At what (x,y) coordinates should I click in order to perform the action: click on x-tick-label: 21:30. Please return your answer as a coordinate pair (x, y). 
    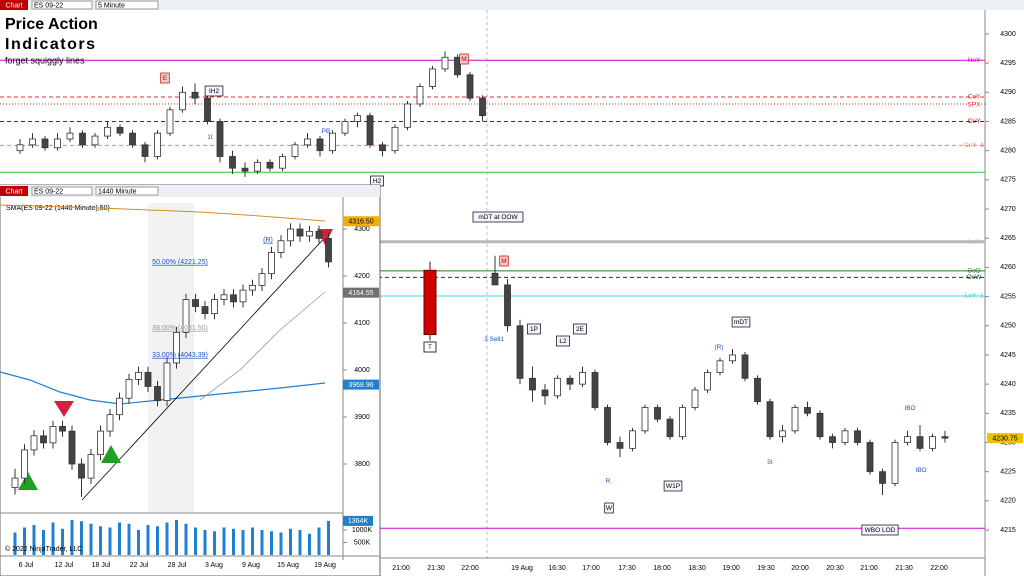
    Looking at the image, I should click on (904, 568).